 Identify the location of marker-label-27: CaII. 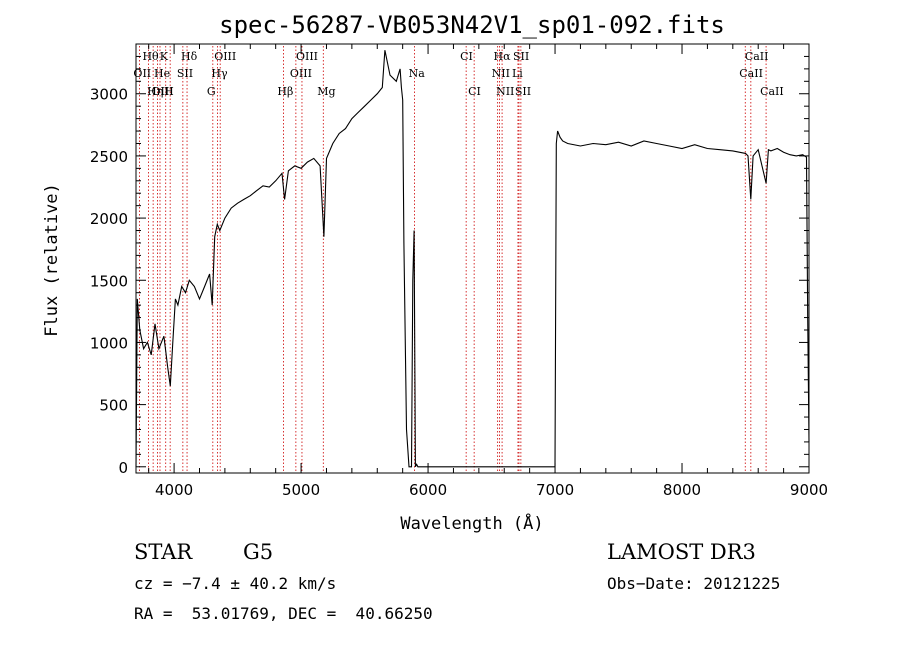
(772, 91).